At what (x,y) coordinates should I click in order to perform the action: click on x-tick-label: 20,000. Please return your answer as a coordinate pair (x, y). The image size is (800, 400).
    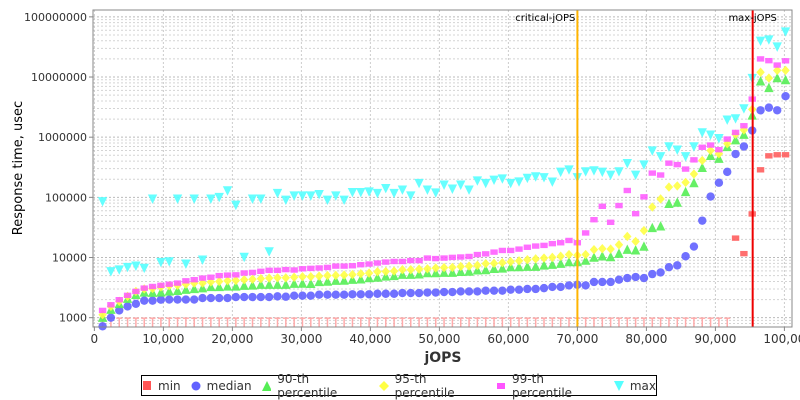
    Looking at the image, I should click on (232, 339).